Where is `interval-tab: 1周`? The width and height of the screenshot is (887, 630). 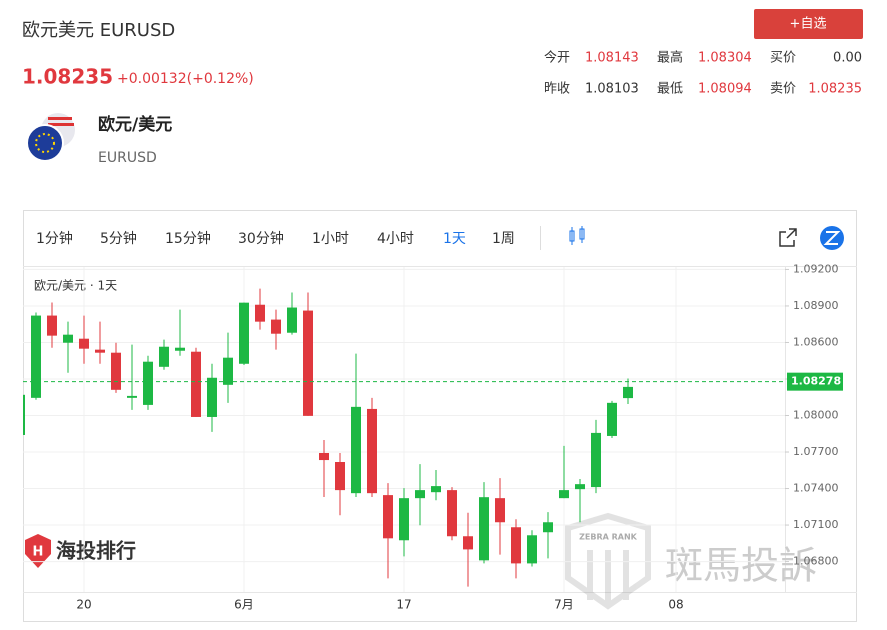
interval-tab: 1周 is located at coordinates (503, 239).